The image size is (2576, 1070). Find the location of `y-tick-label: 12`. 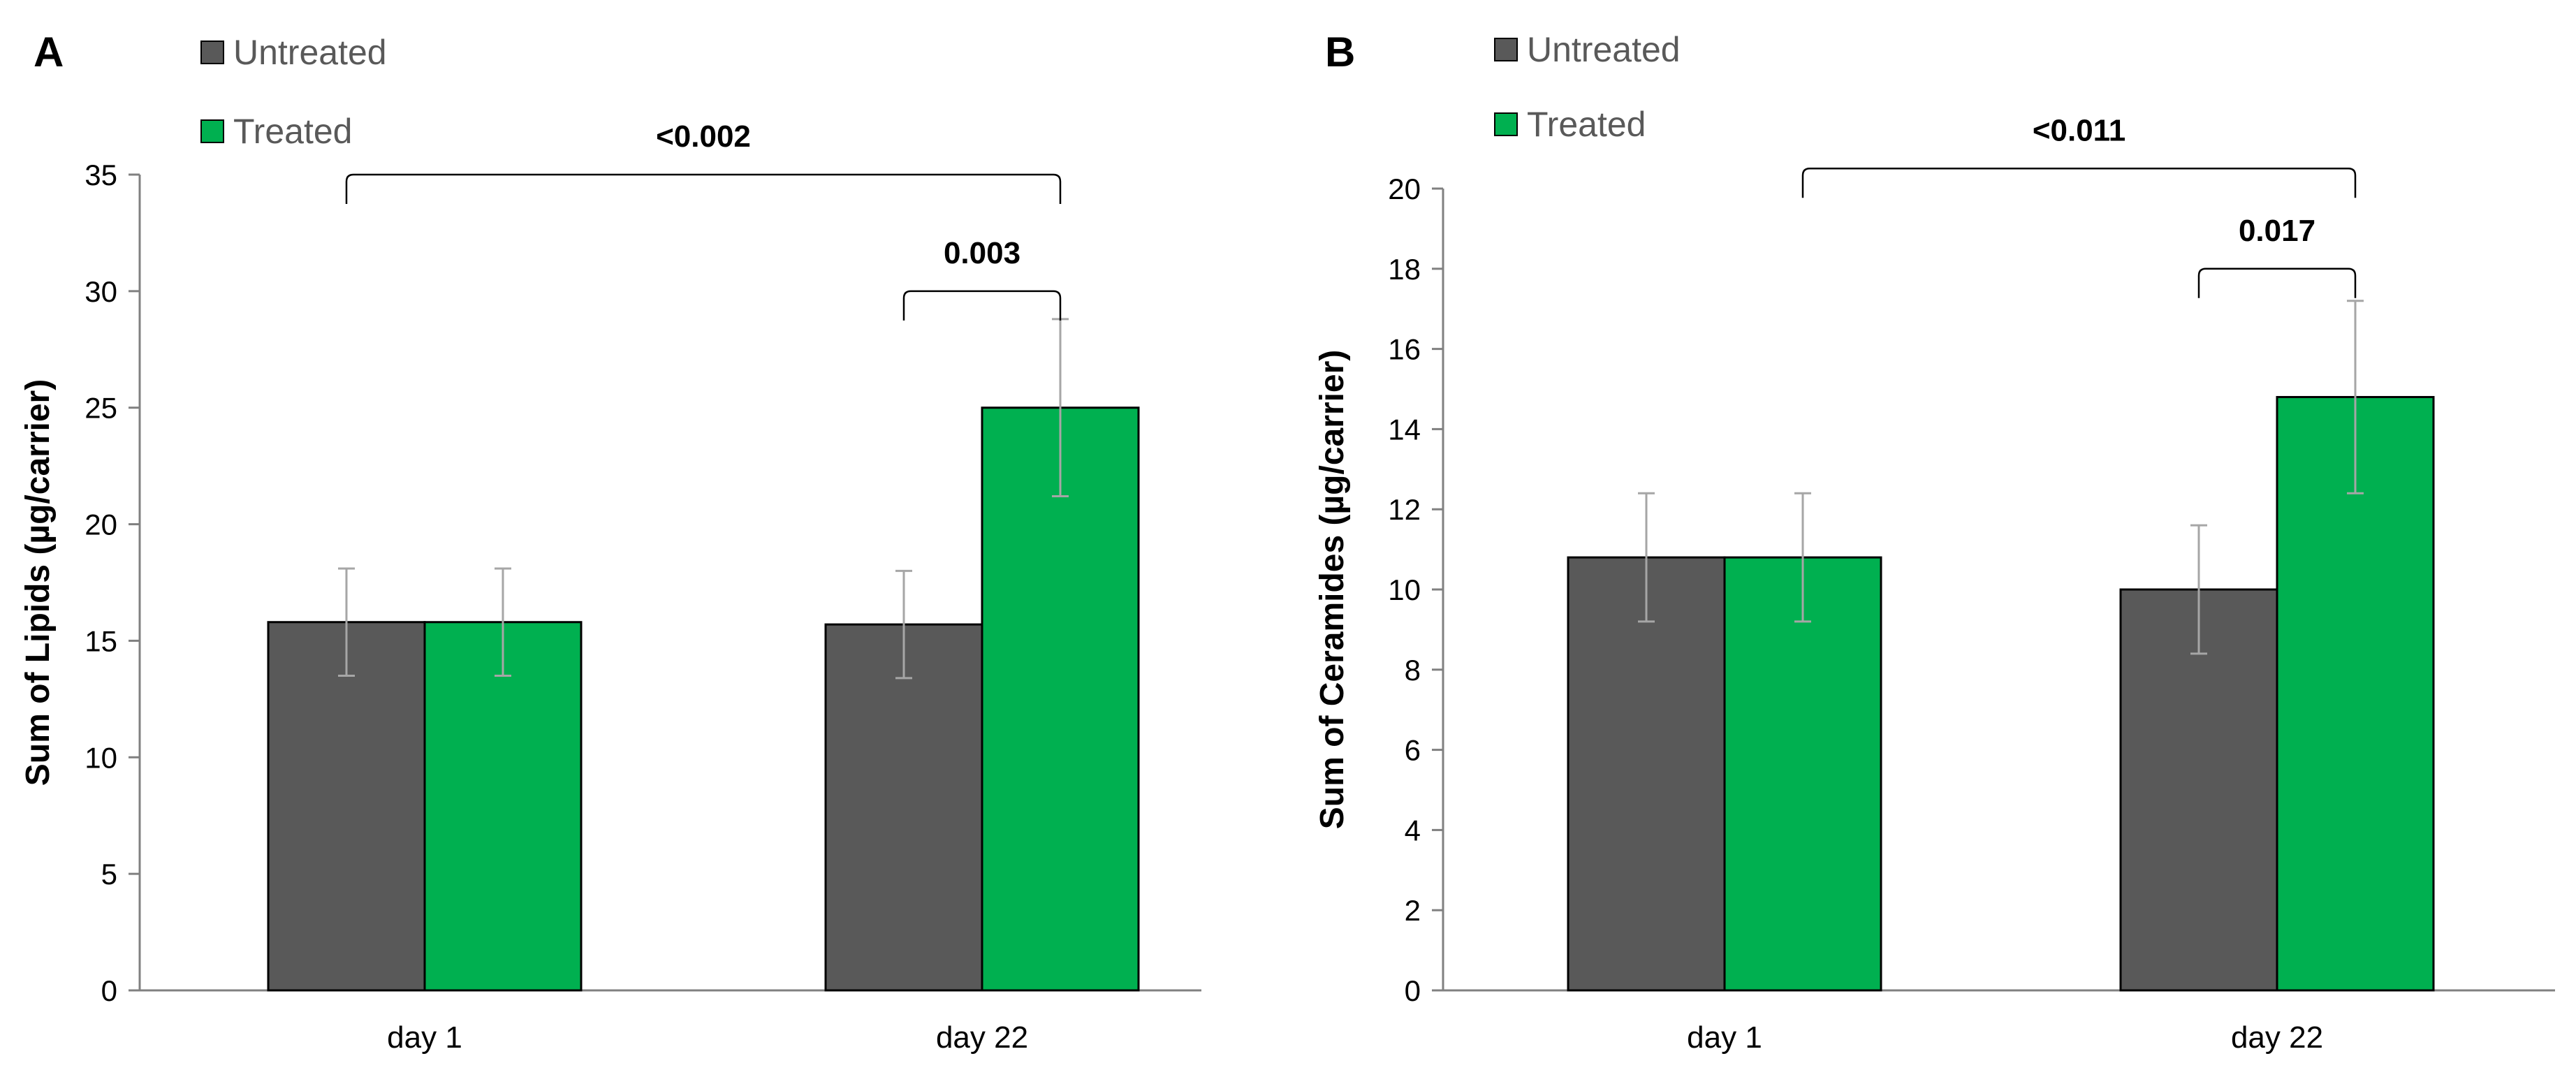

y-tick-label: 12 is located at coordinates (1404, 509).